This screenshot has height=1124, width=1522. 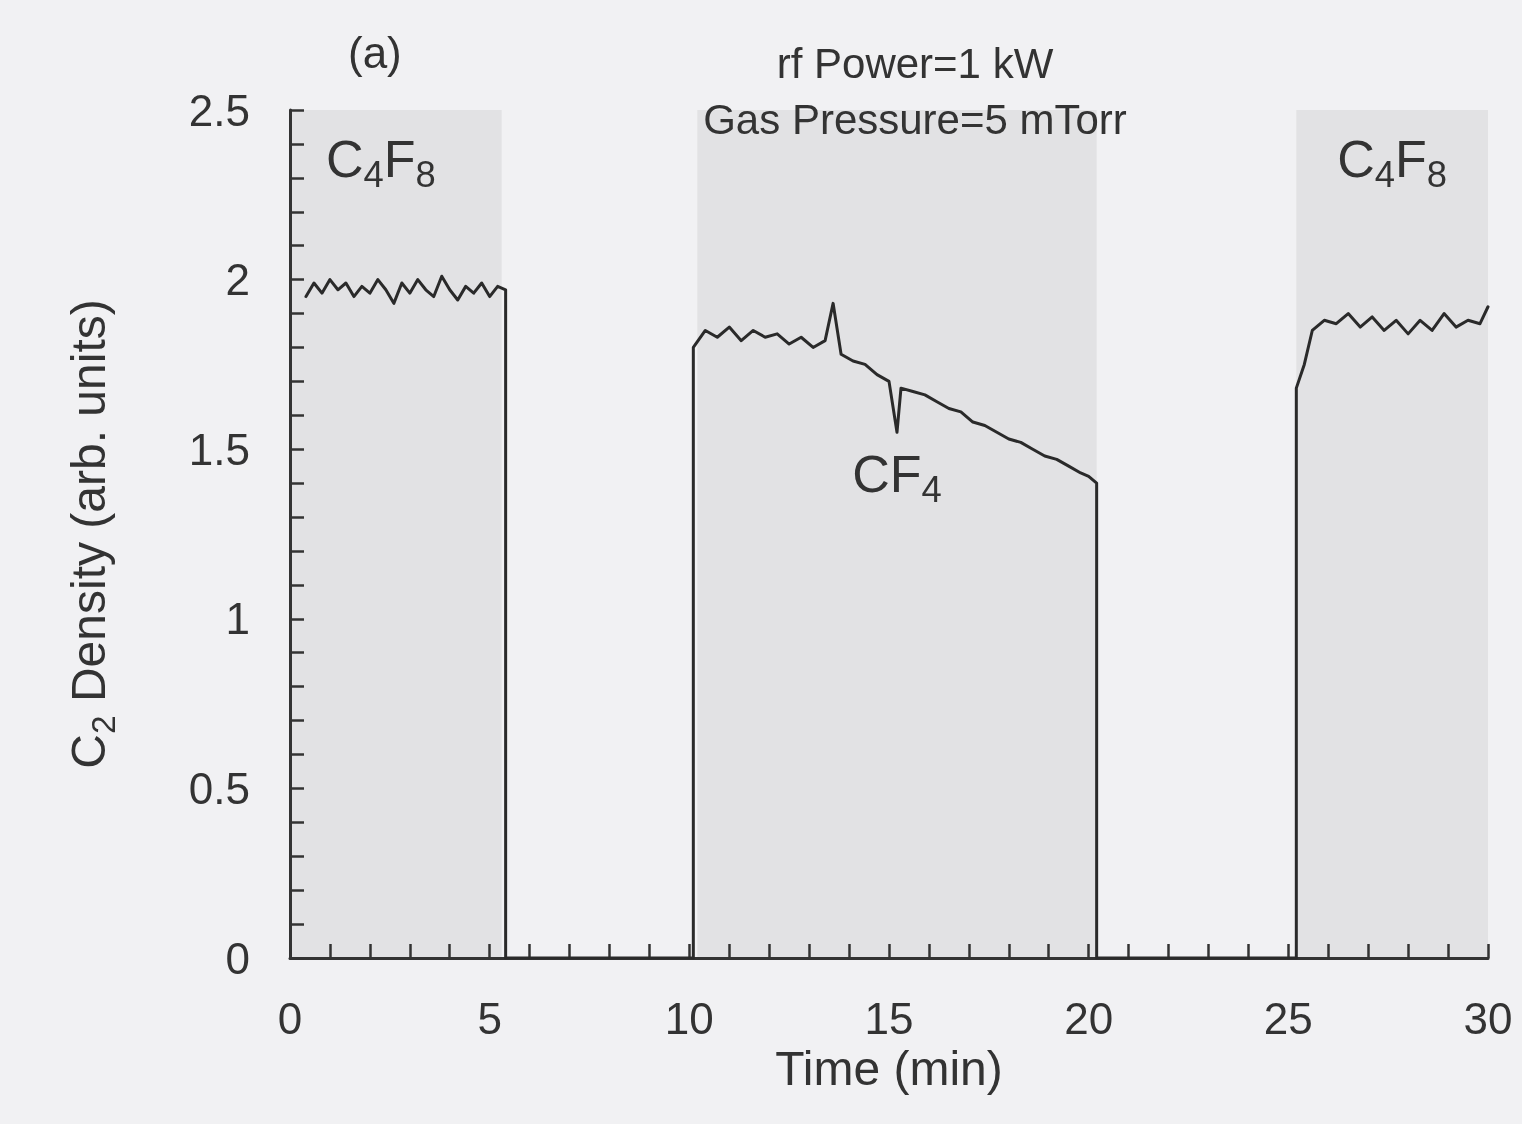 I want to click on y-tick-label: 0.5, so click(x=219, y=788).